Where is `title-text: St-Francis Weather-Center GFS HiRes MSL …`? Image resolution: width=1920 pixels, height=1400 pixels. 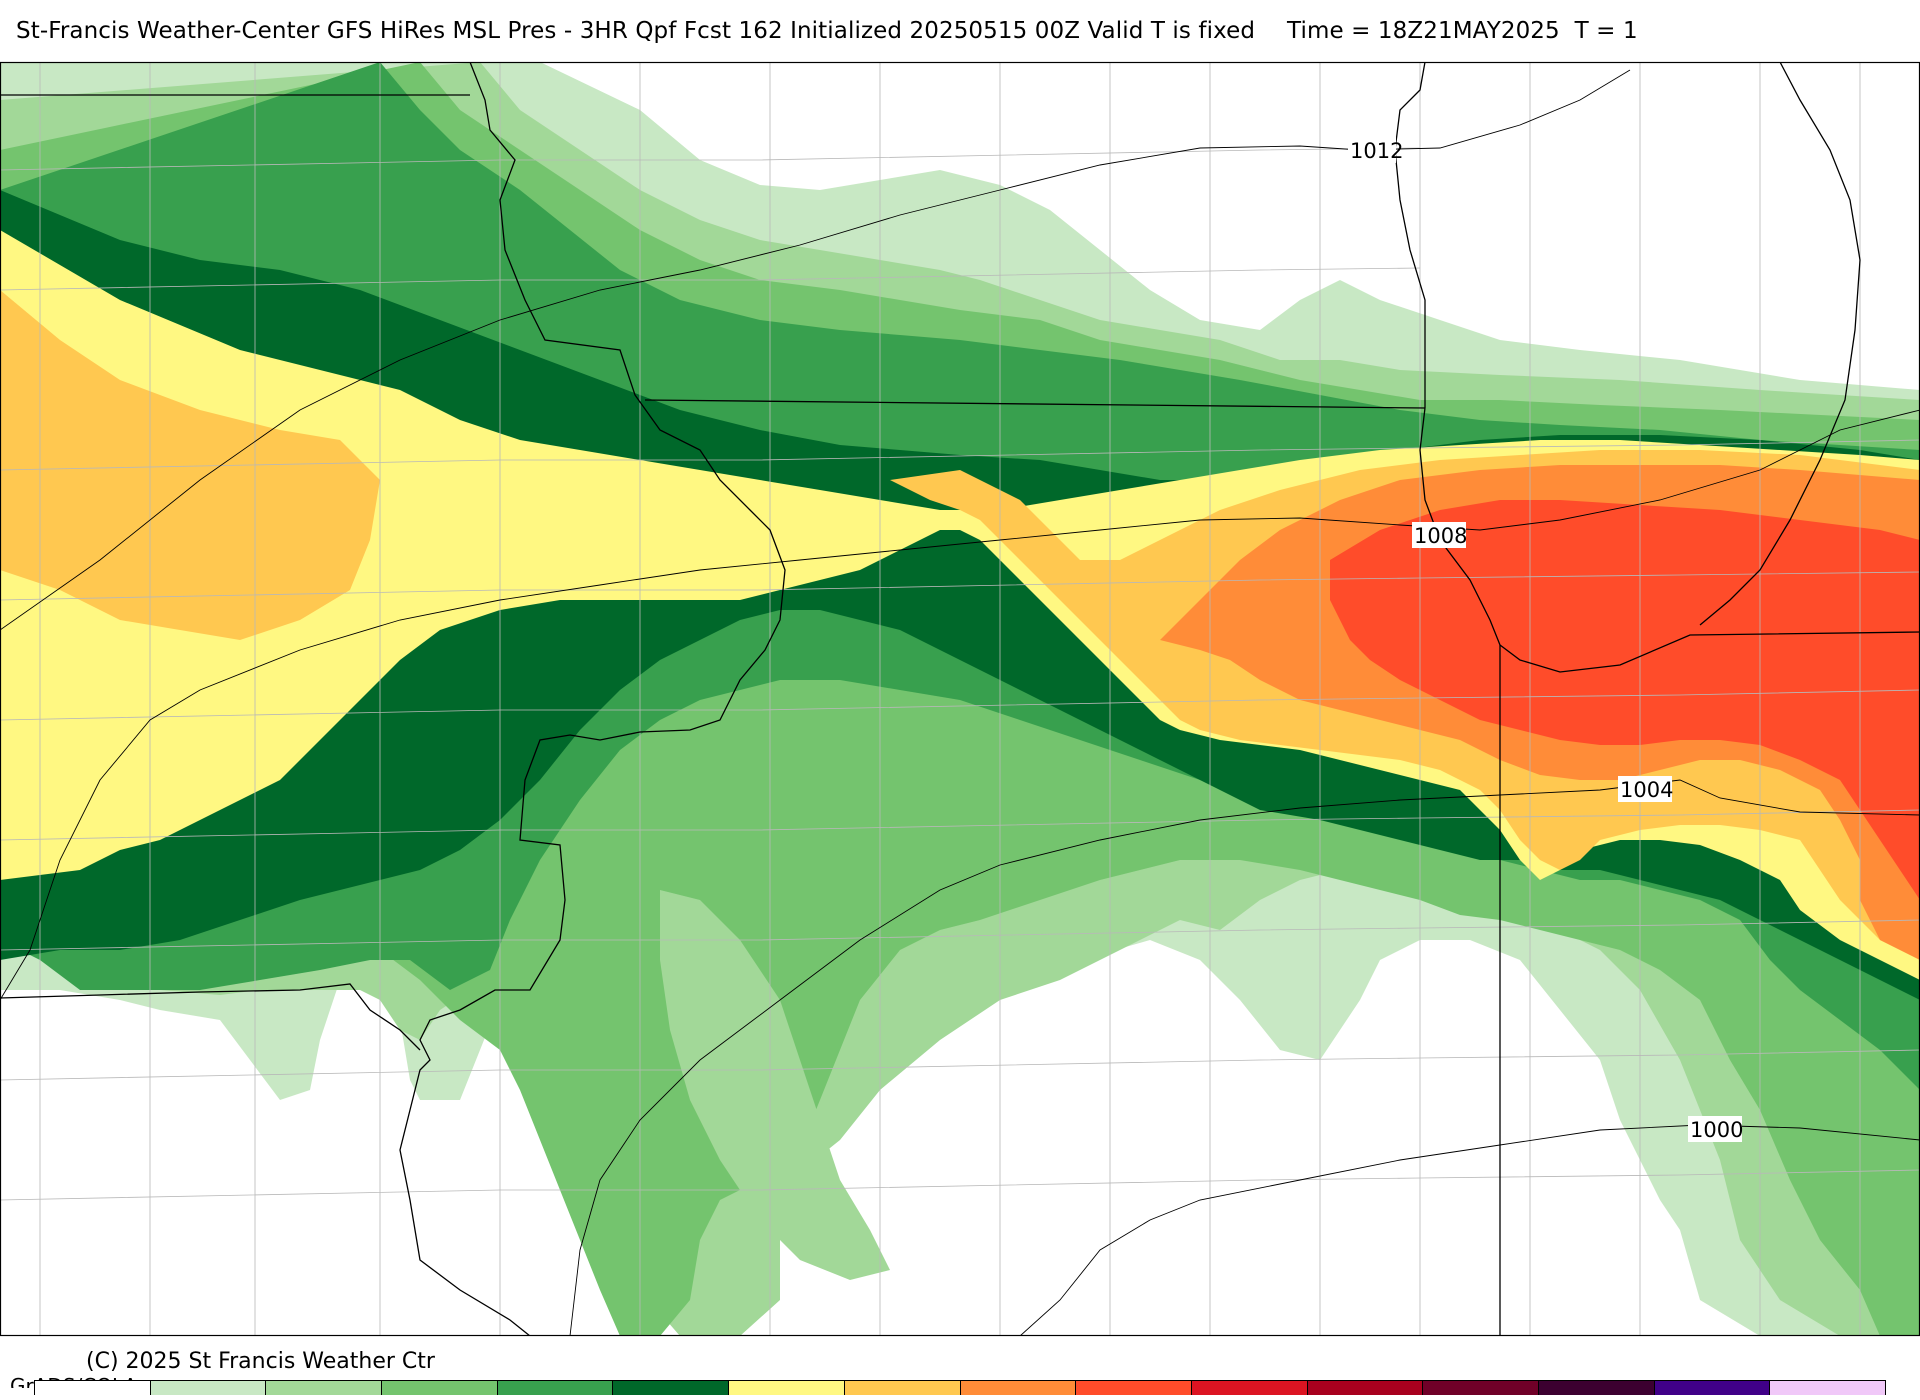
title-text: St-Francis Weather-Center GFS HiRes MSL … is located at coordinates (636, 31).